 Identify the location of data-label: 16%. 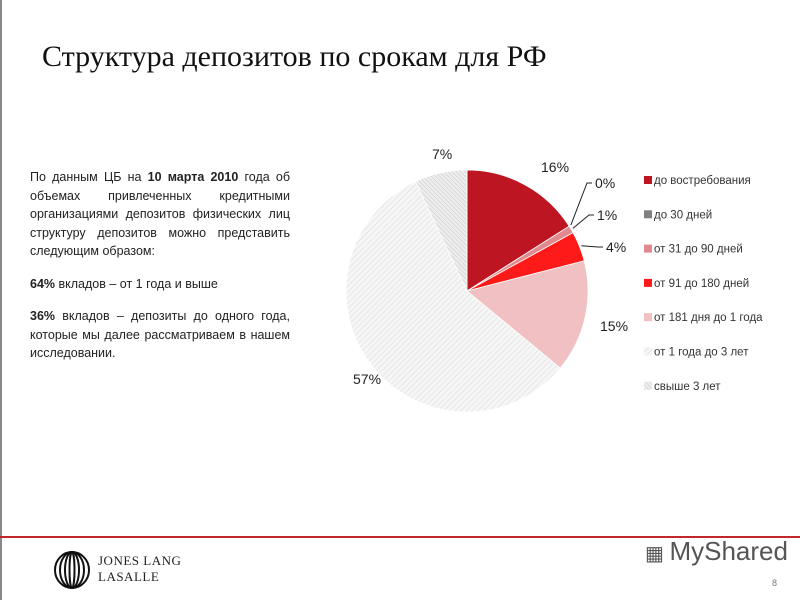
(555, 167).